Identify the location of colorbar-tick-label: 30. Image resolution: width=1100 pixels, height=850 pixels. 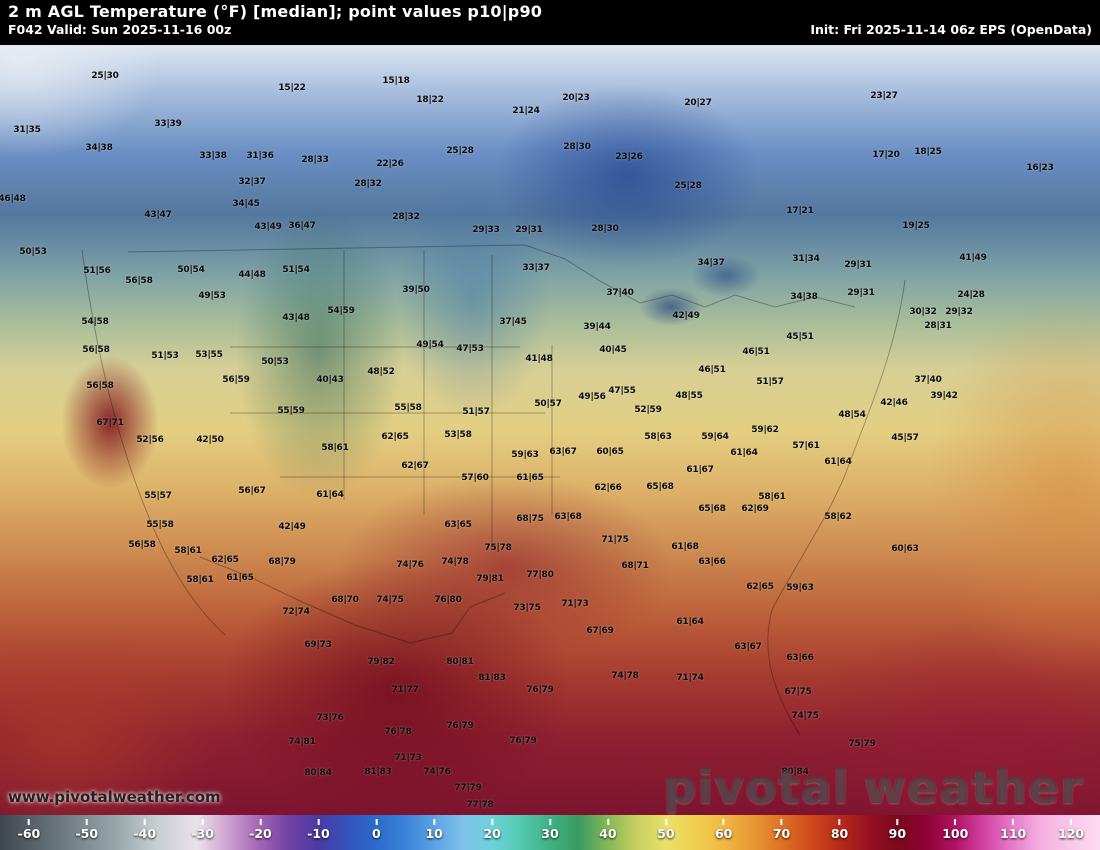
(550, 830).